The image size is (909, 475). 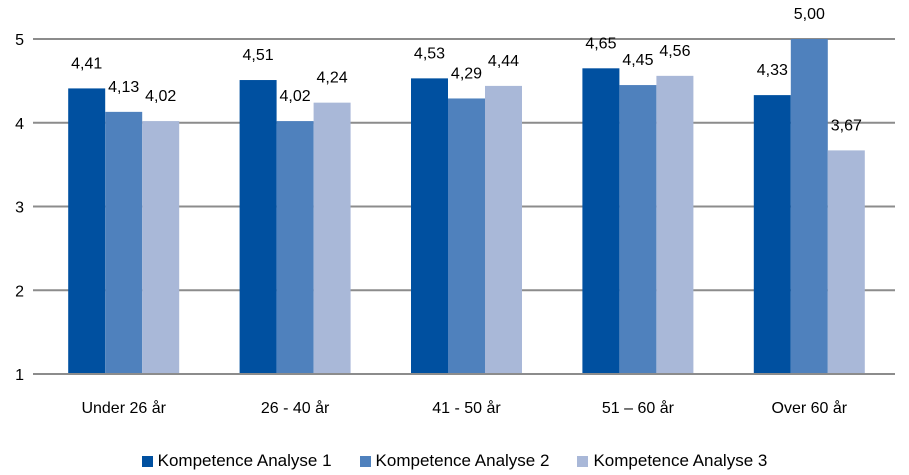 What do you see at coordinates (123, 408) in the screenshot?
I see `x-category-label: Under 26 år` at bounding box center [123, 408].